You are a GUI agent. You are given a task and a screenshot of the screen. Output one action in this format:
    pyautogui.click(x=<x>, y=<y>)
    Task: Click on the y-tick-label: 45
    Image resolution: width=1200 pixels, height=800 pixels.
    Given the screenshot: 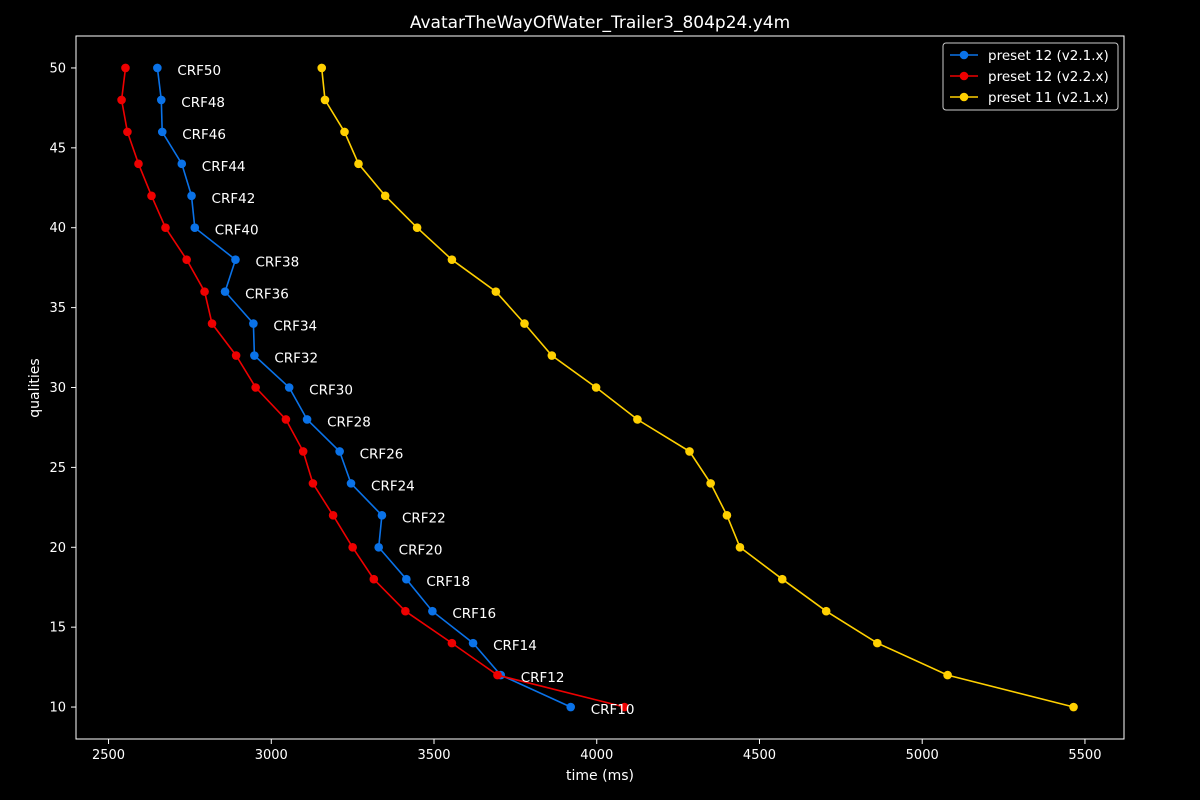 What is the action you would take?
    pyautogui.click(x=57, y=148)
    